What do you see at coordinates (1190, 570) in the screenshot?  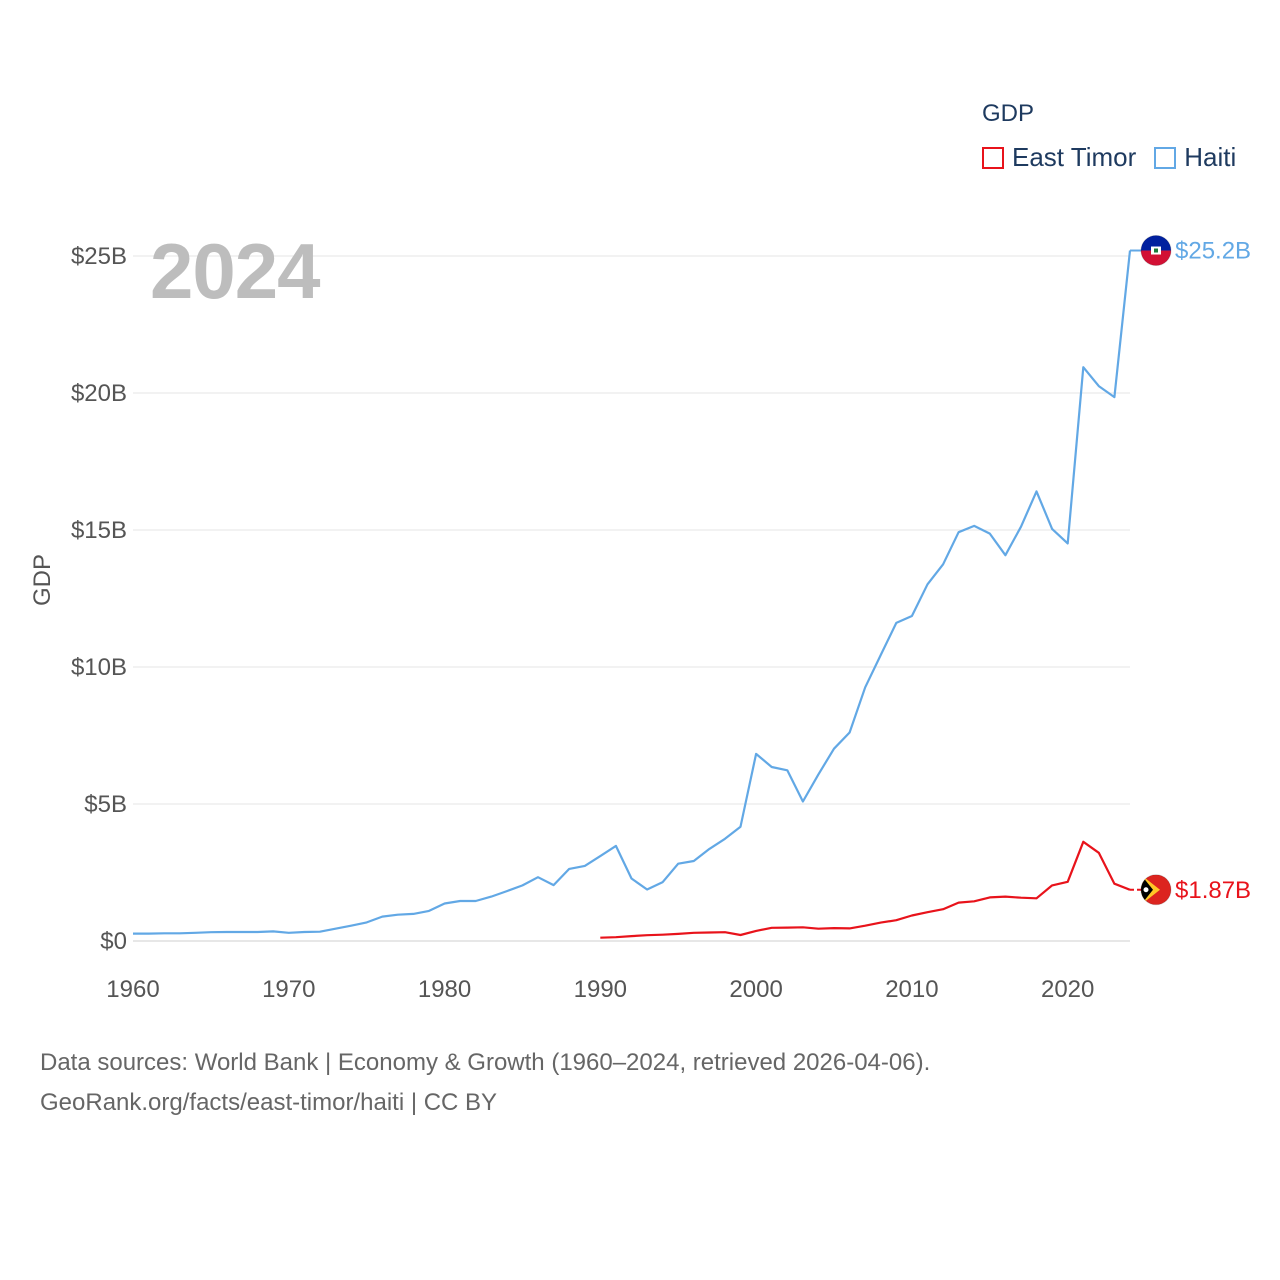 I see `series-end-markers: $25.2B $1.87B` at bounding box center [1190, 570].